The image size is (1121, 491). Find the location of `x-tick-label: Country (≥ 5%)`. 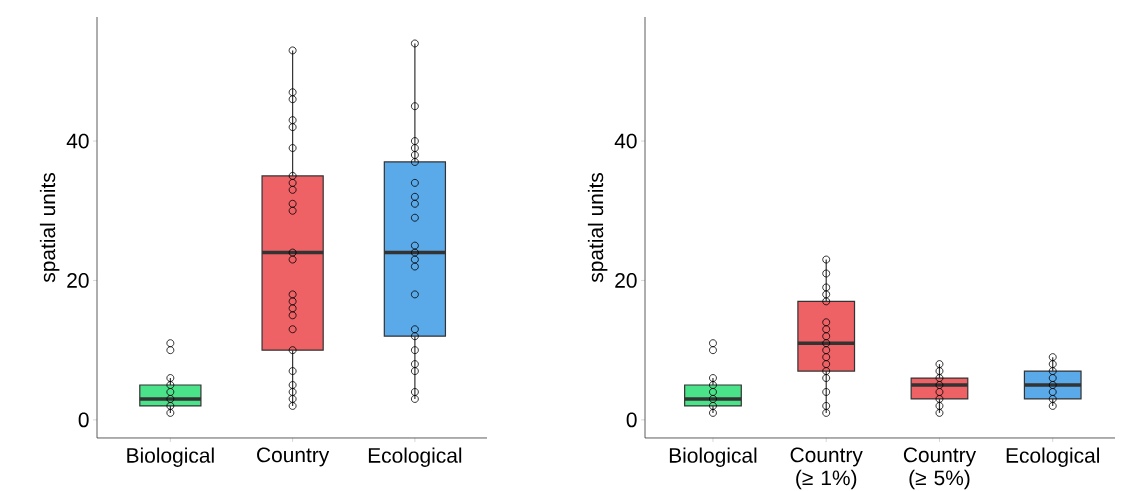

x-tick-label: Country (≥ 5%) is located at coordinates (940, 468).